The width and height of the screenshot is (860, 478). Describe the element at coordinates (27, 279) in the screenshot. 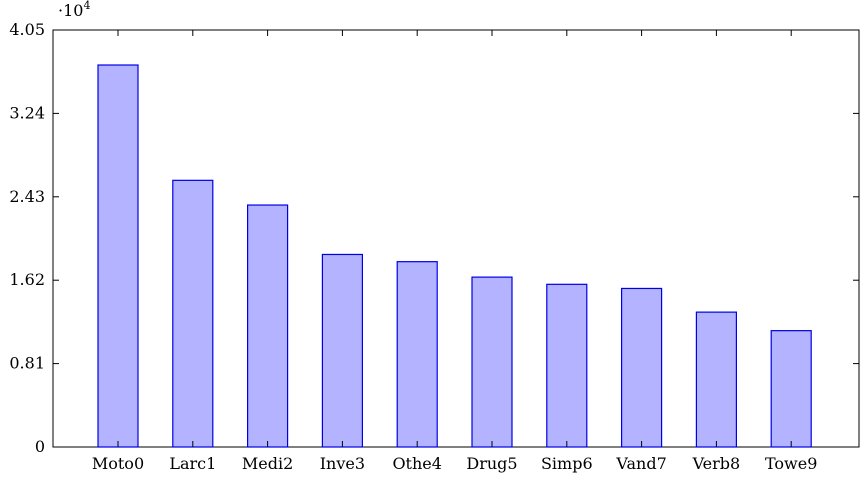

I see `y-tick-label: 1.62` at that location.